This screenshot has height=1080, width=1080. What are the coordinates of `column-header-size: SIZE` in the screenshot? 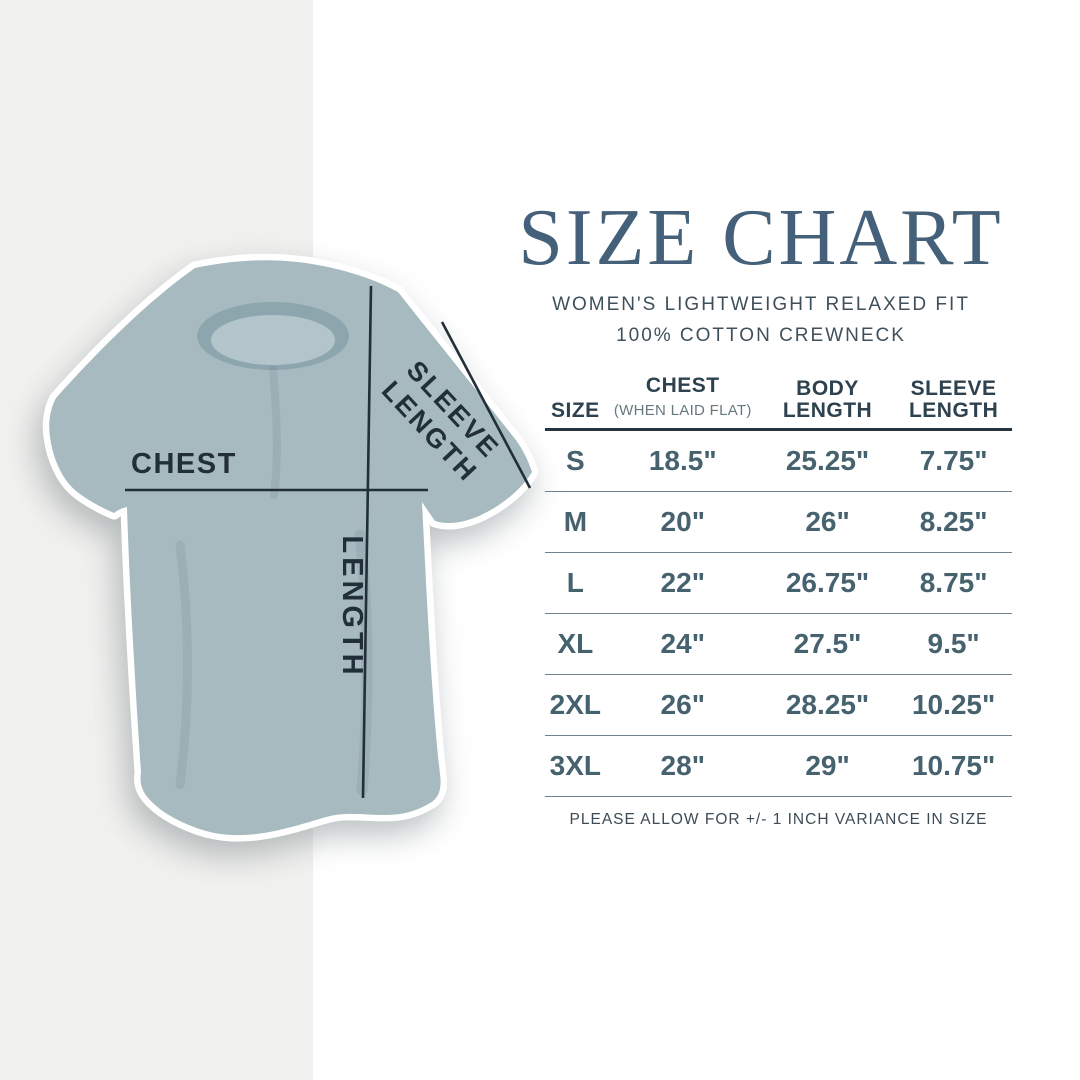 It's located at (575, 410).